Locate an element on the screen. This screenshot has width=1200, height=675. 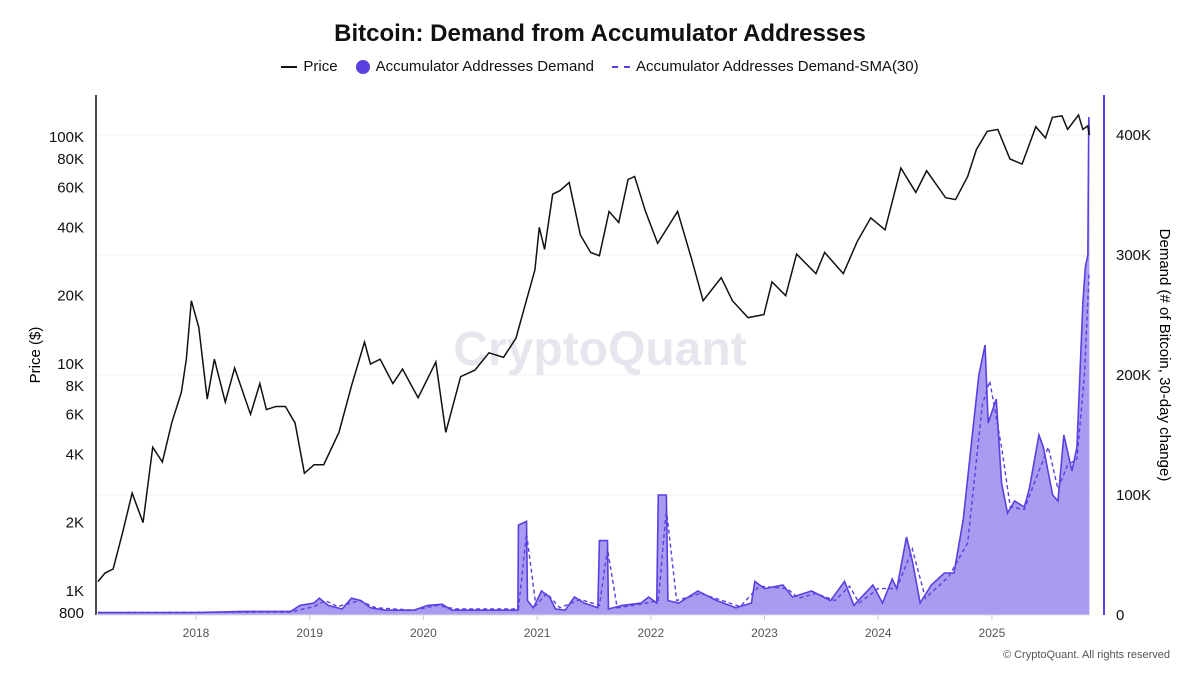
y-right-tick-label: 300K is located at coordinates (1133, 255).